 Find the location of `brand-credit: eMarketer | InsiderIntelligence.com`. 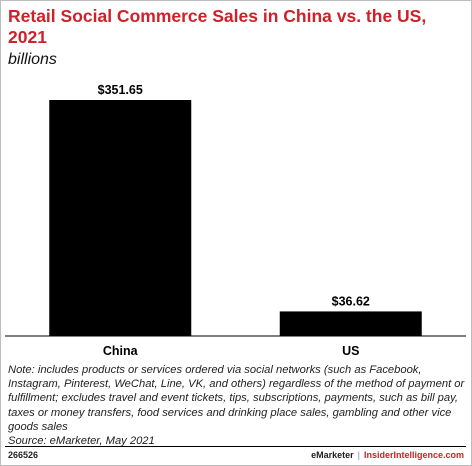

brand-credit: eMarketer | InsiderIntelligence.com is located at coordinates (387, 455).